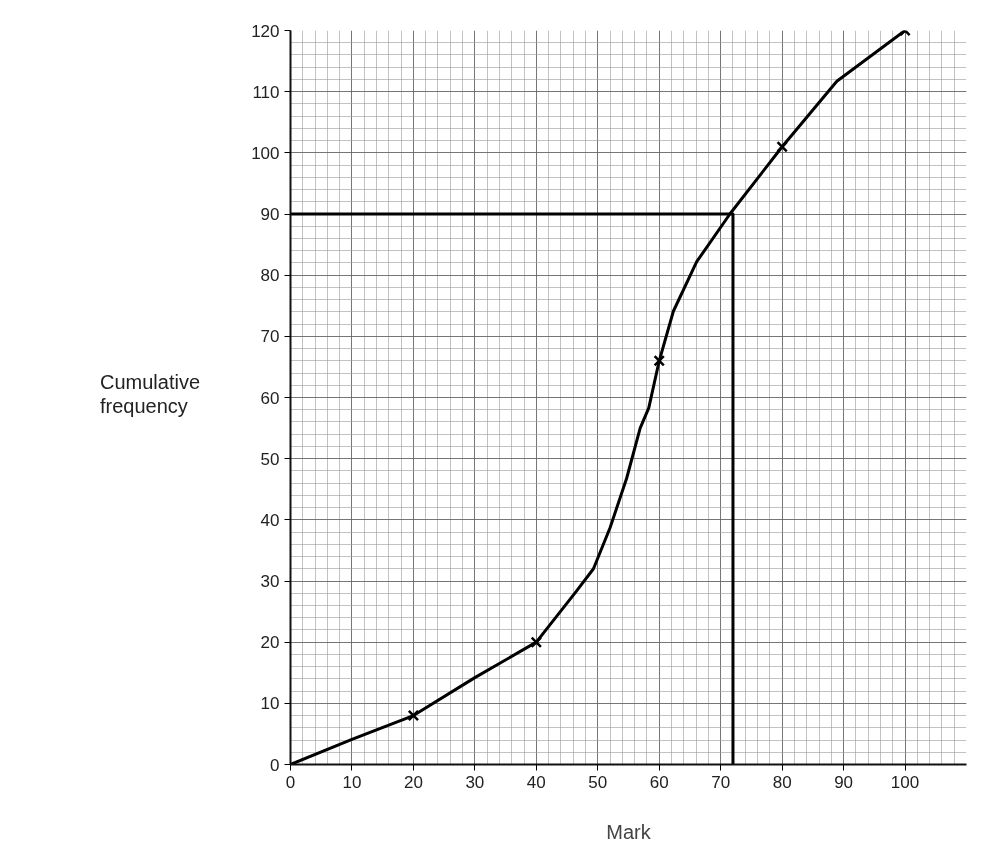 The image size is (1004, 865). Describe the element at coordinates (905, 782) in the screenshot. I see `x-tick-label: 100` at that location.